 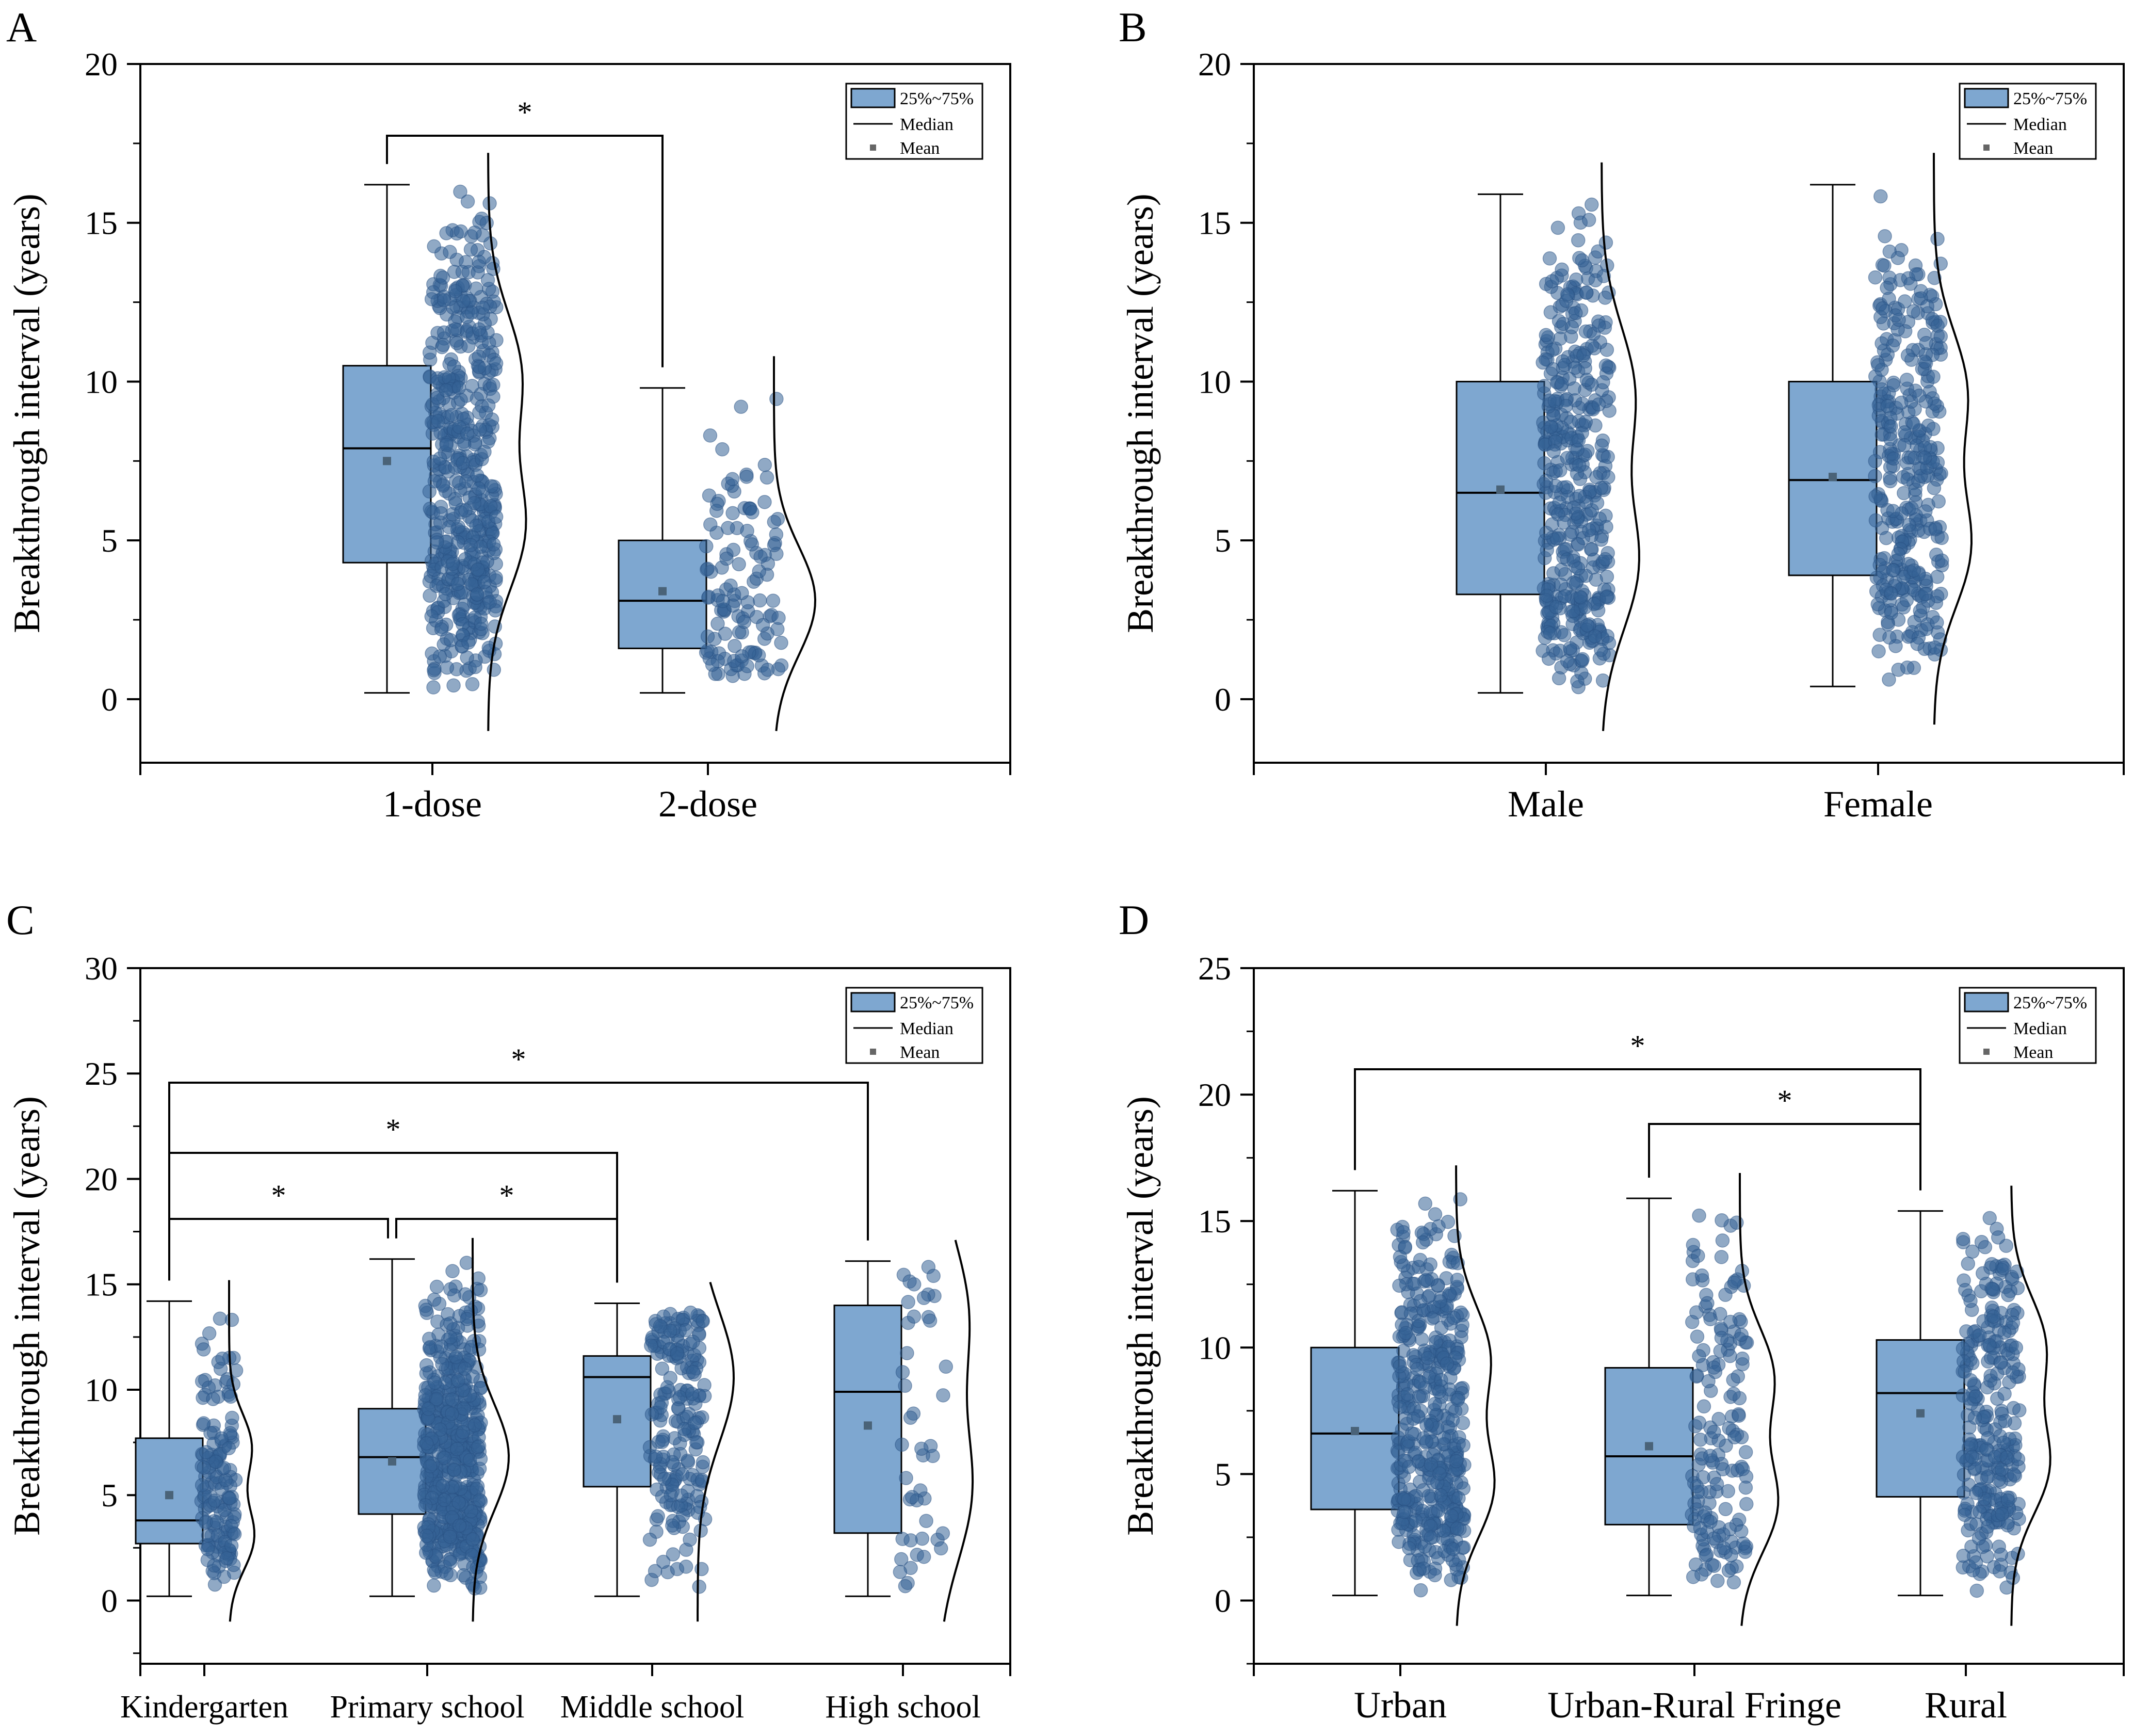 What do you see at coordinates (1214, 223) in the screenshot?
I see `y-tick-label: 15` at bounding box center [1214, 223].